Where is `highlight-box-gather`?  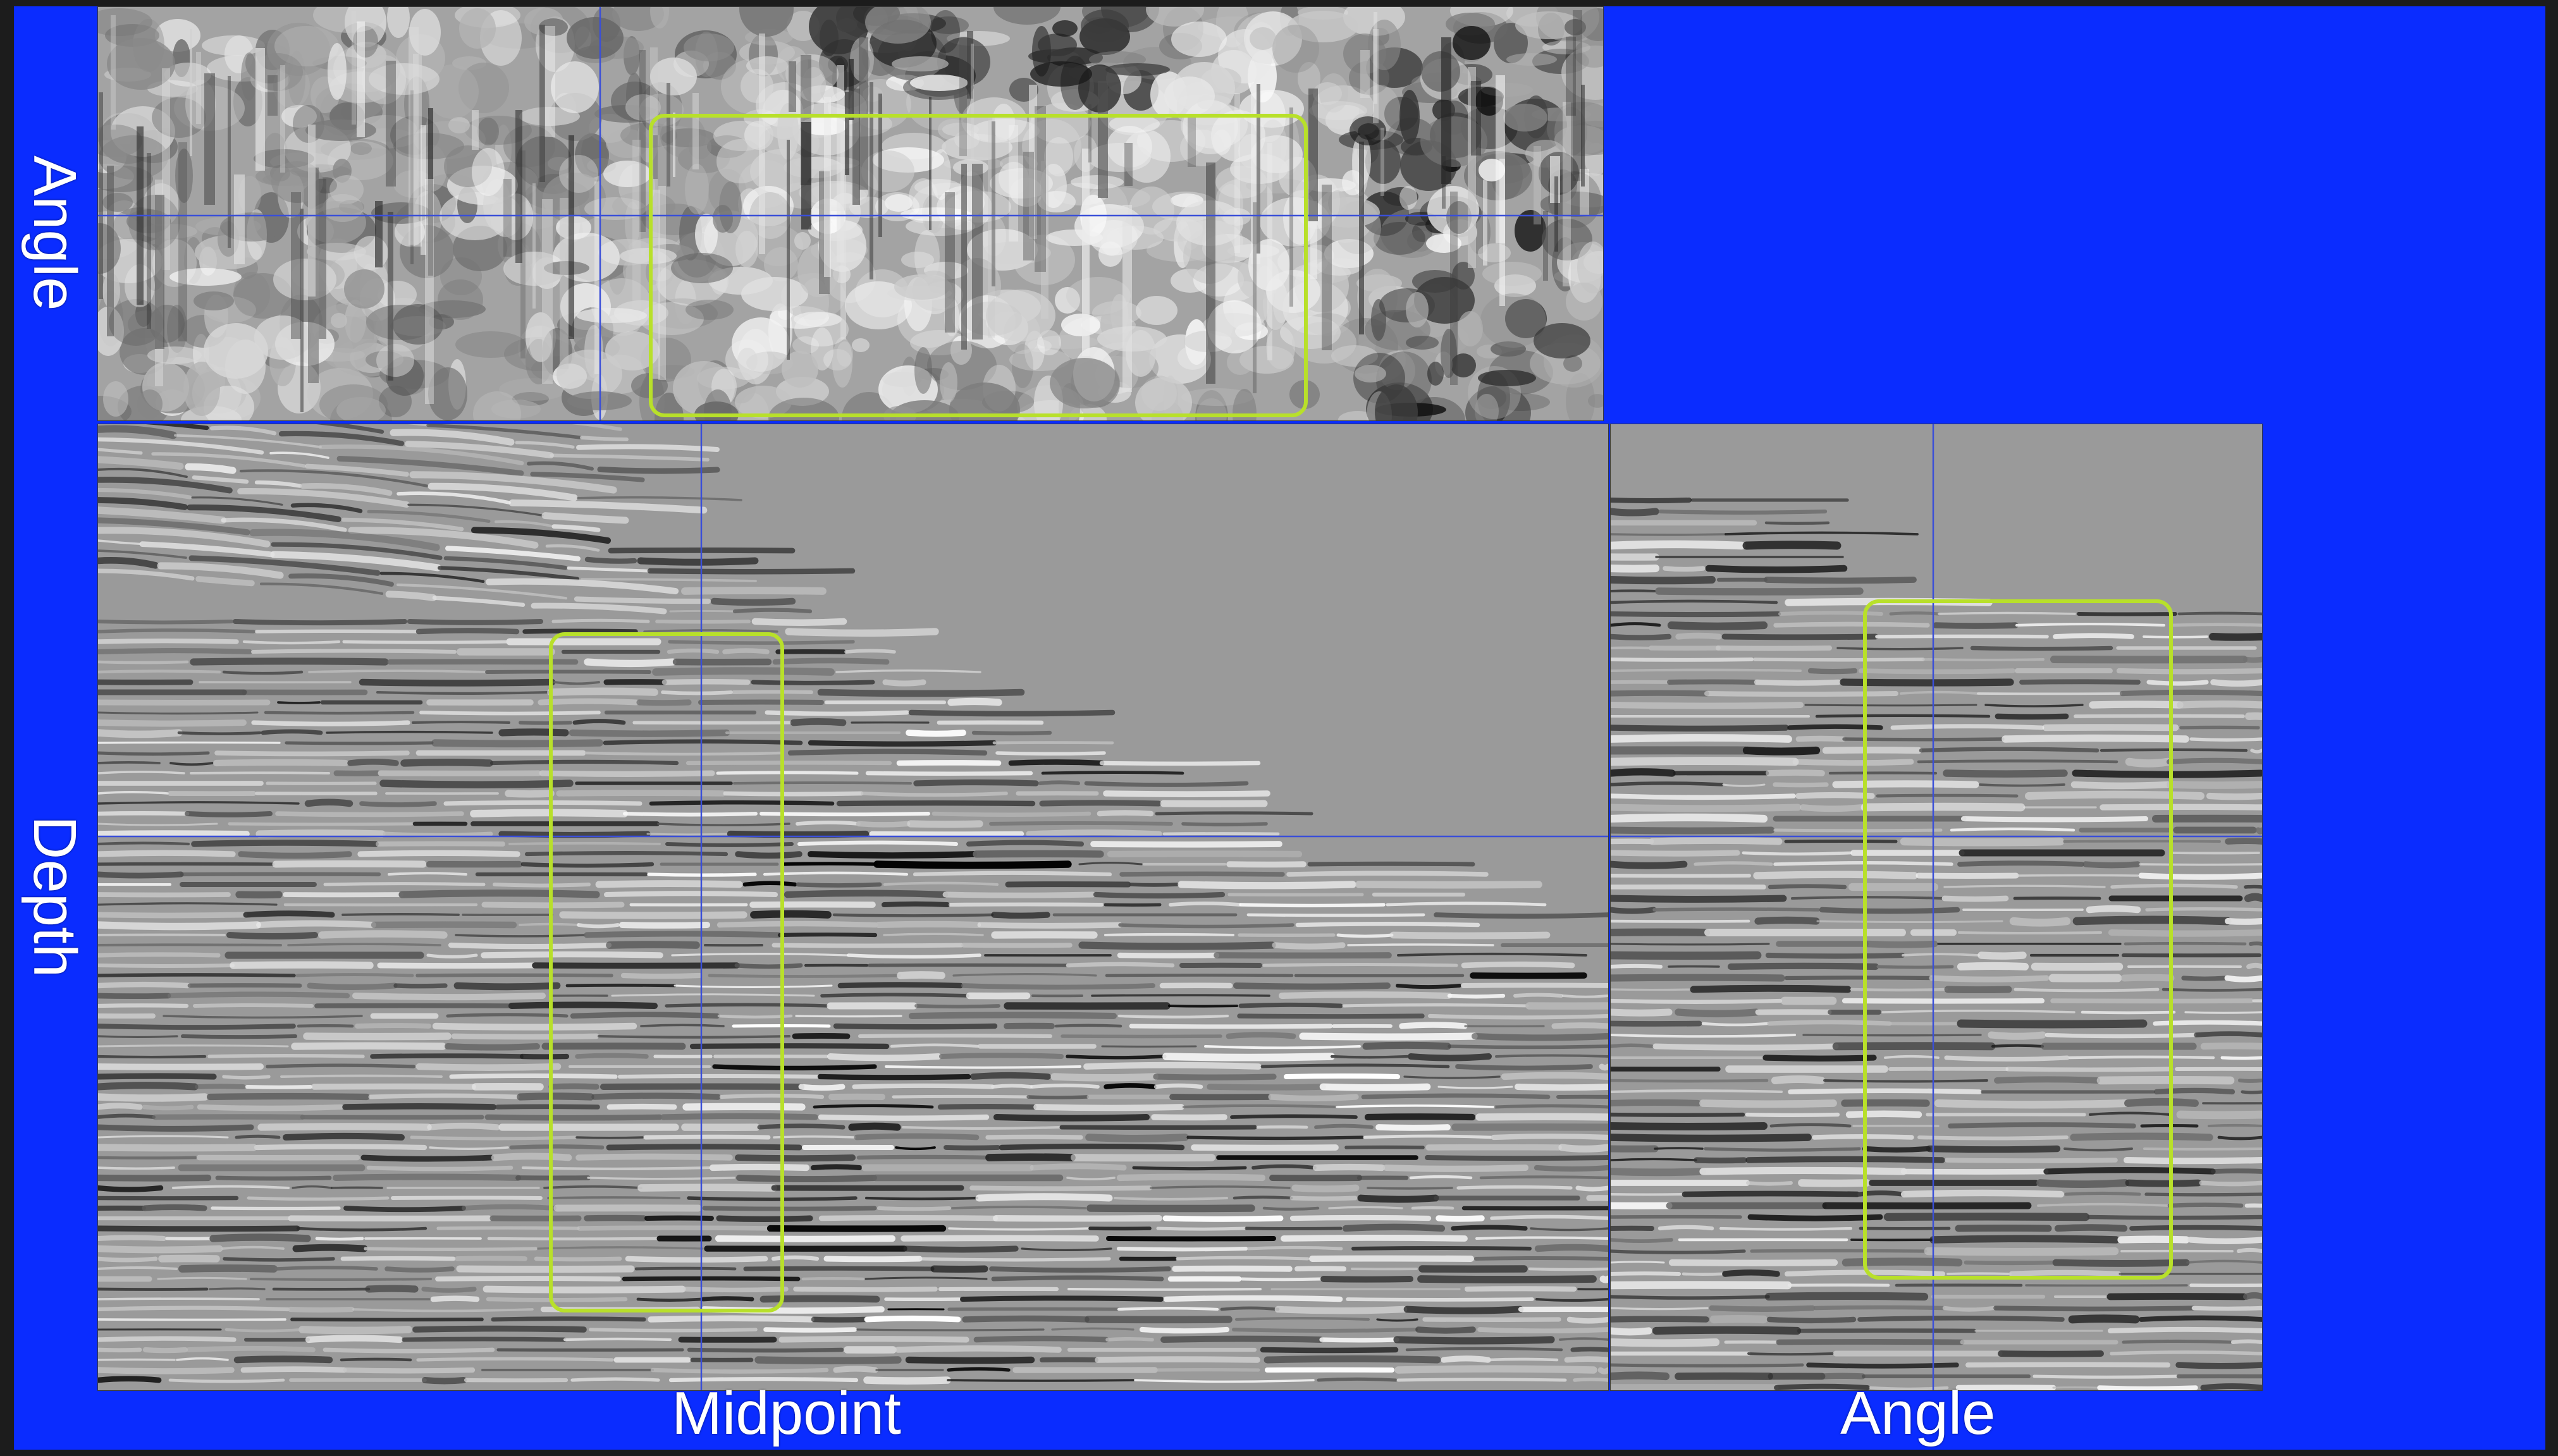 highlight-box-gather is located at coordinates (2018, 939).